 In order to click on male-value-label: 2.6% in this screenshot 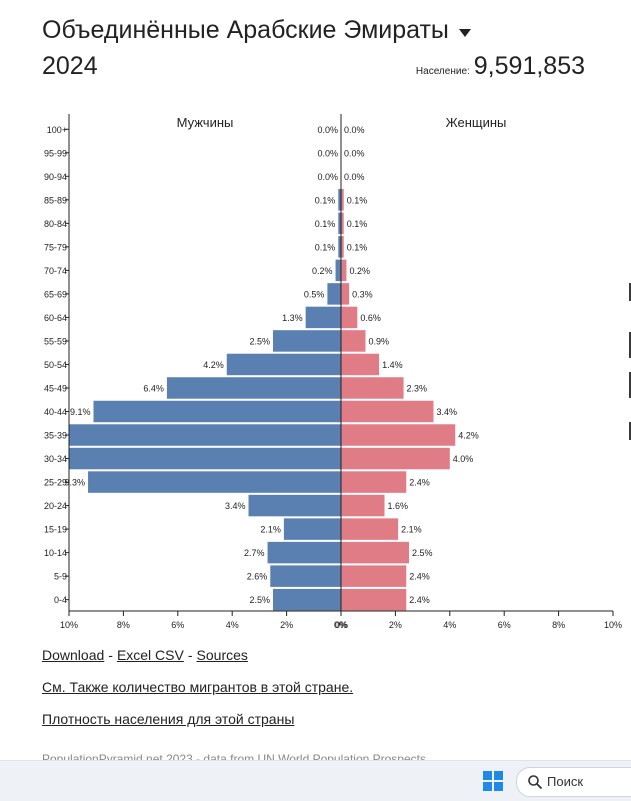, I will do `click(257, 577)`.